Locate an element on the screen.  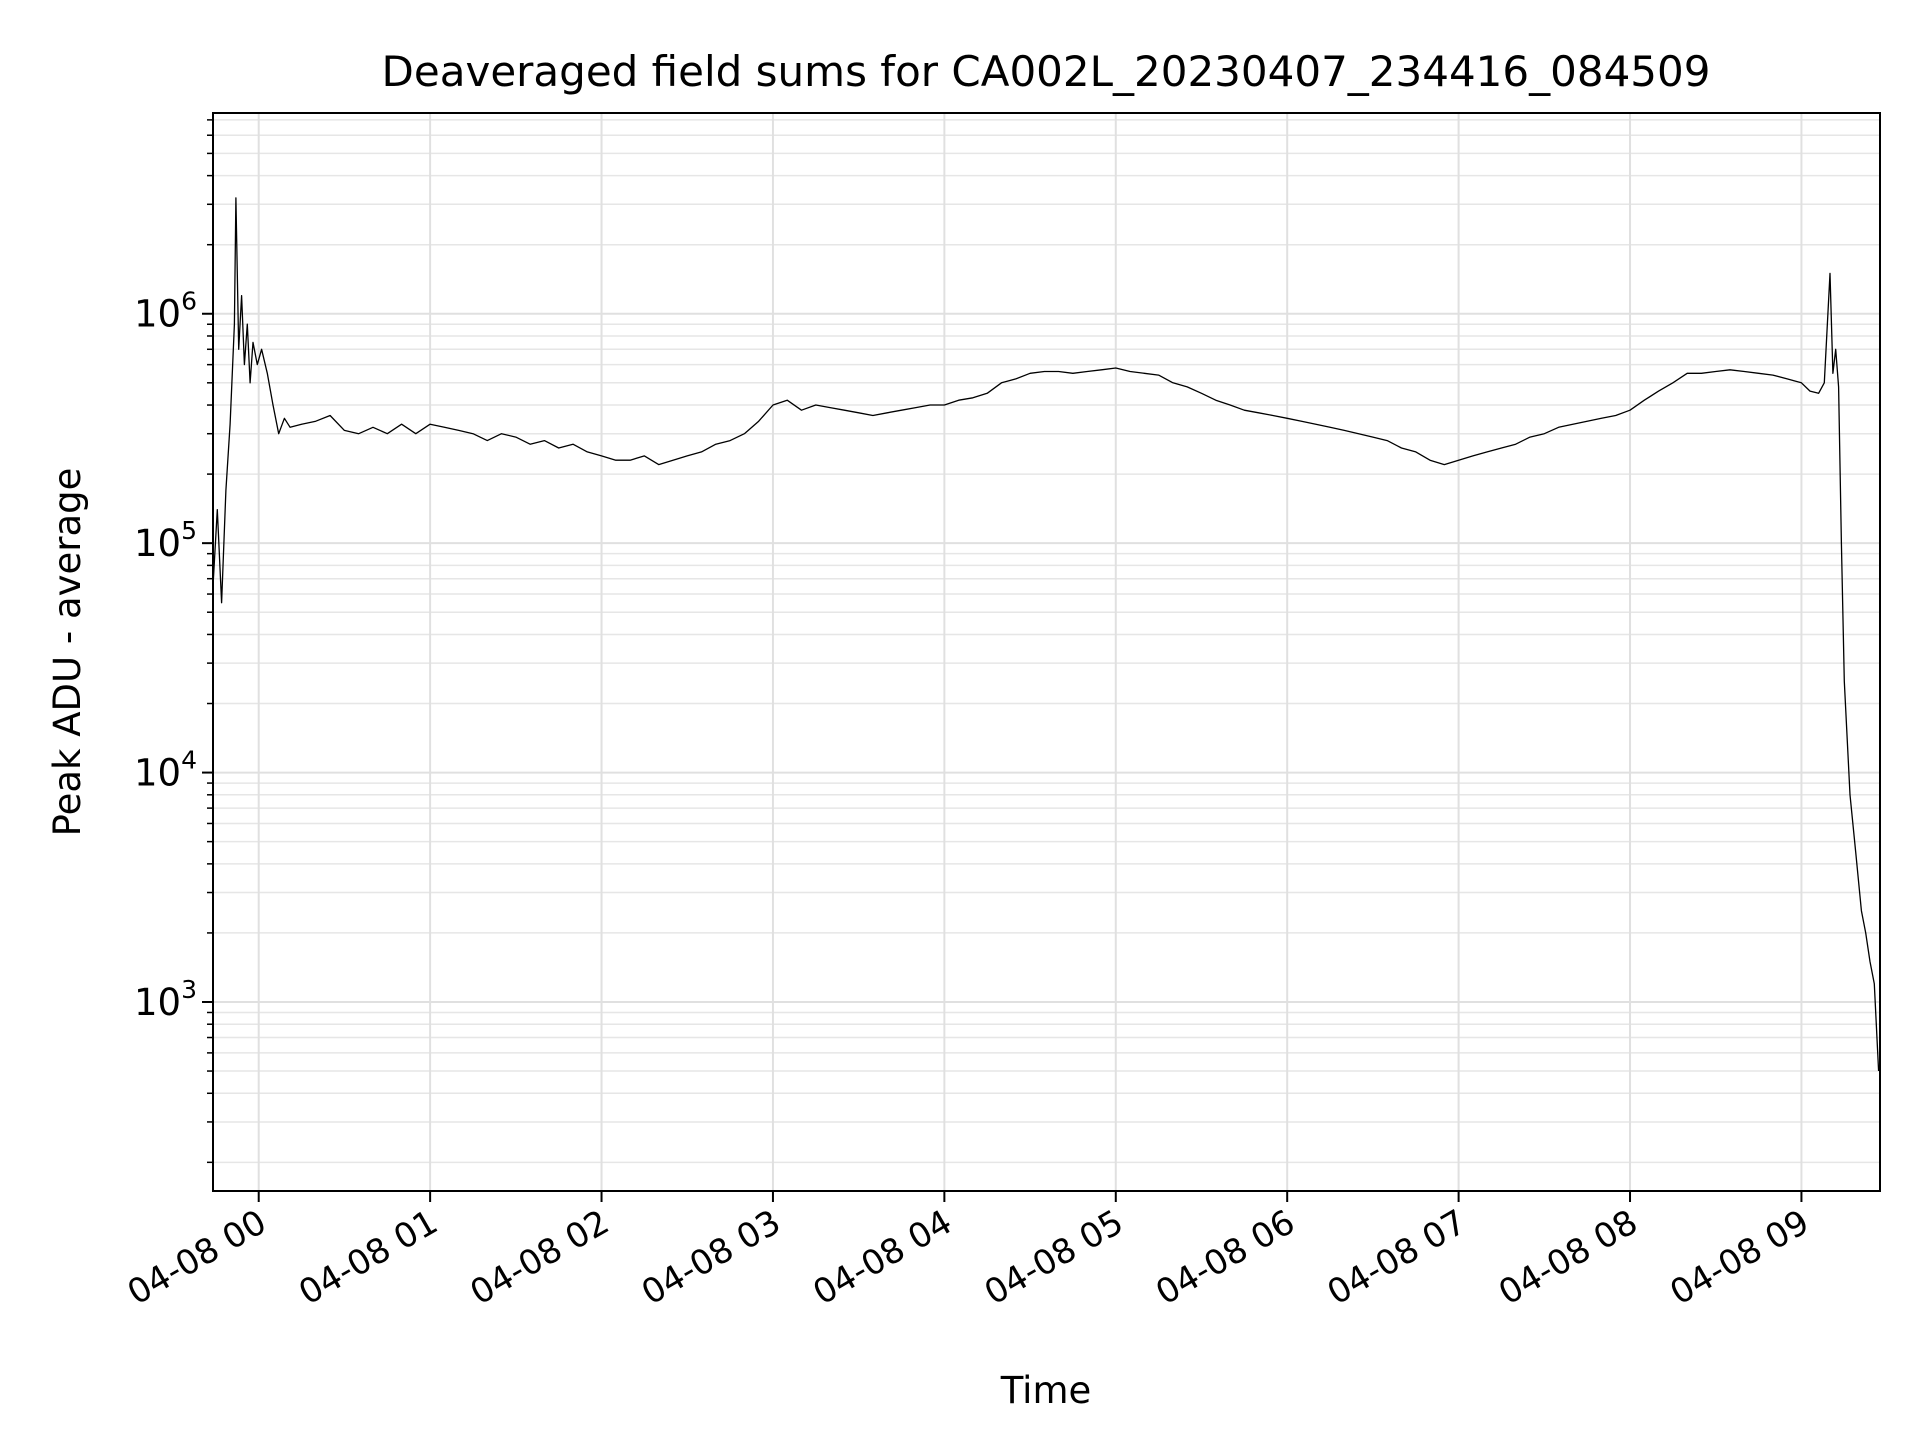
y-tick-label: 10³ is located at coordinates (165, 999).